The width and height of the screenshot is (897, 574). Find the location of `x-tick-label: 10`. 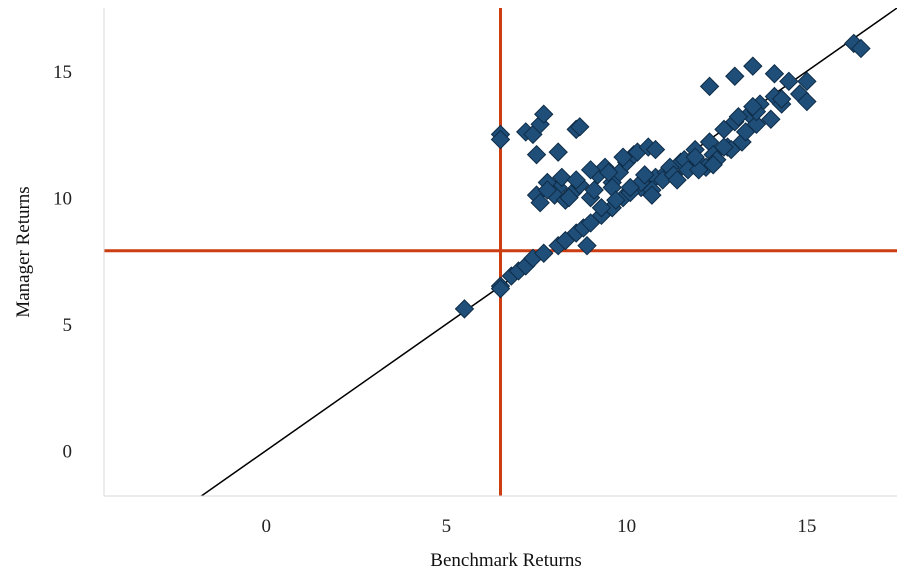

x-tick-label: 10 is located at coordinates (626, 526).